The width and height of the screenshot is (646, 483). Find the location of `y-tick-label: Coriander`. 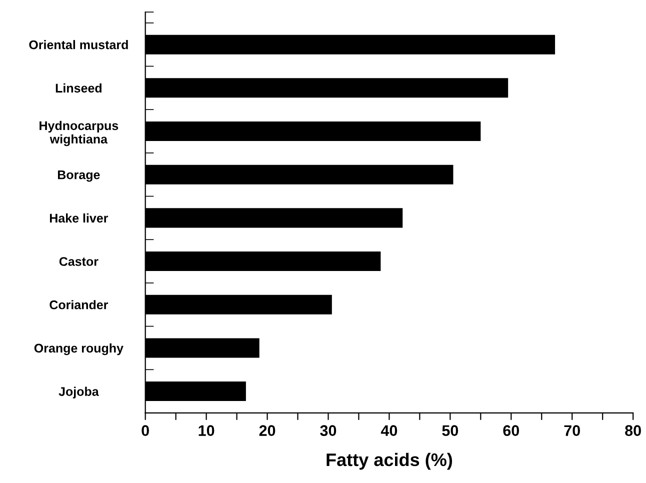

y-tick-label: Coriander is located at coordinates (79, 305).